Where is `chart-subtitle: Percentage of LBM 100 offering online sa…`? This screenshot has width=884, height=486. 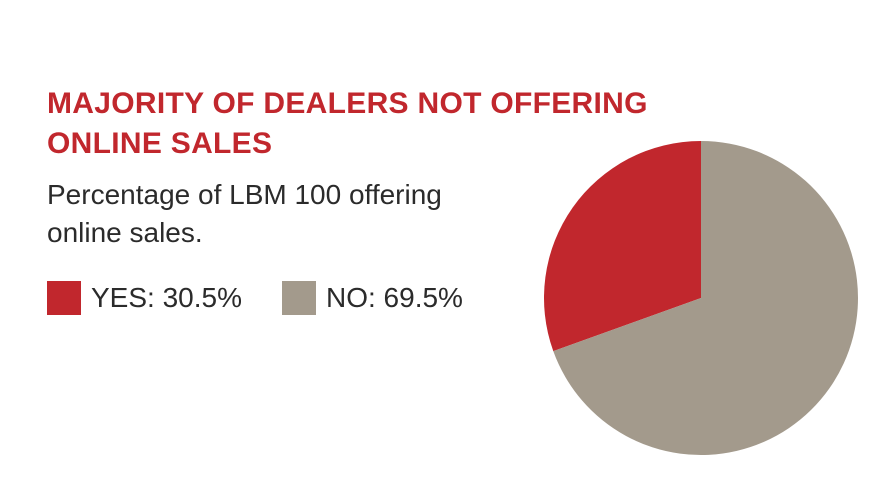
chart-subtitle: Percentage of LBM 100 offering online sa… is located at coordinates (244, 213).